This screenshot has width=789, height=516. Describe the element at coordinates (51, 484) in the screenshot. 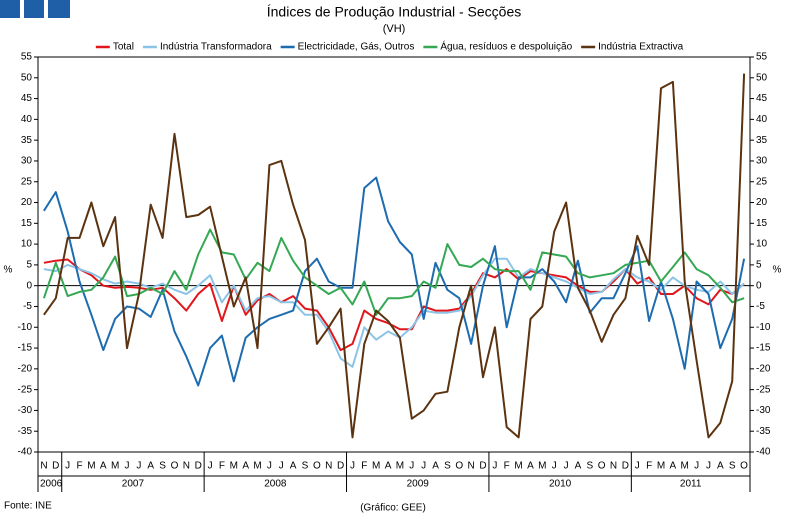

I see `year-label: 2006` at that location.